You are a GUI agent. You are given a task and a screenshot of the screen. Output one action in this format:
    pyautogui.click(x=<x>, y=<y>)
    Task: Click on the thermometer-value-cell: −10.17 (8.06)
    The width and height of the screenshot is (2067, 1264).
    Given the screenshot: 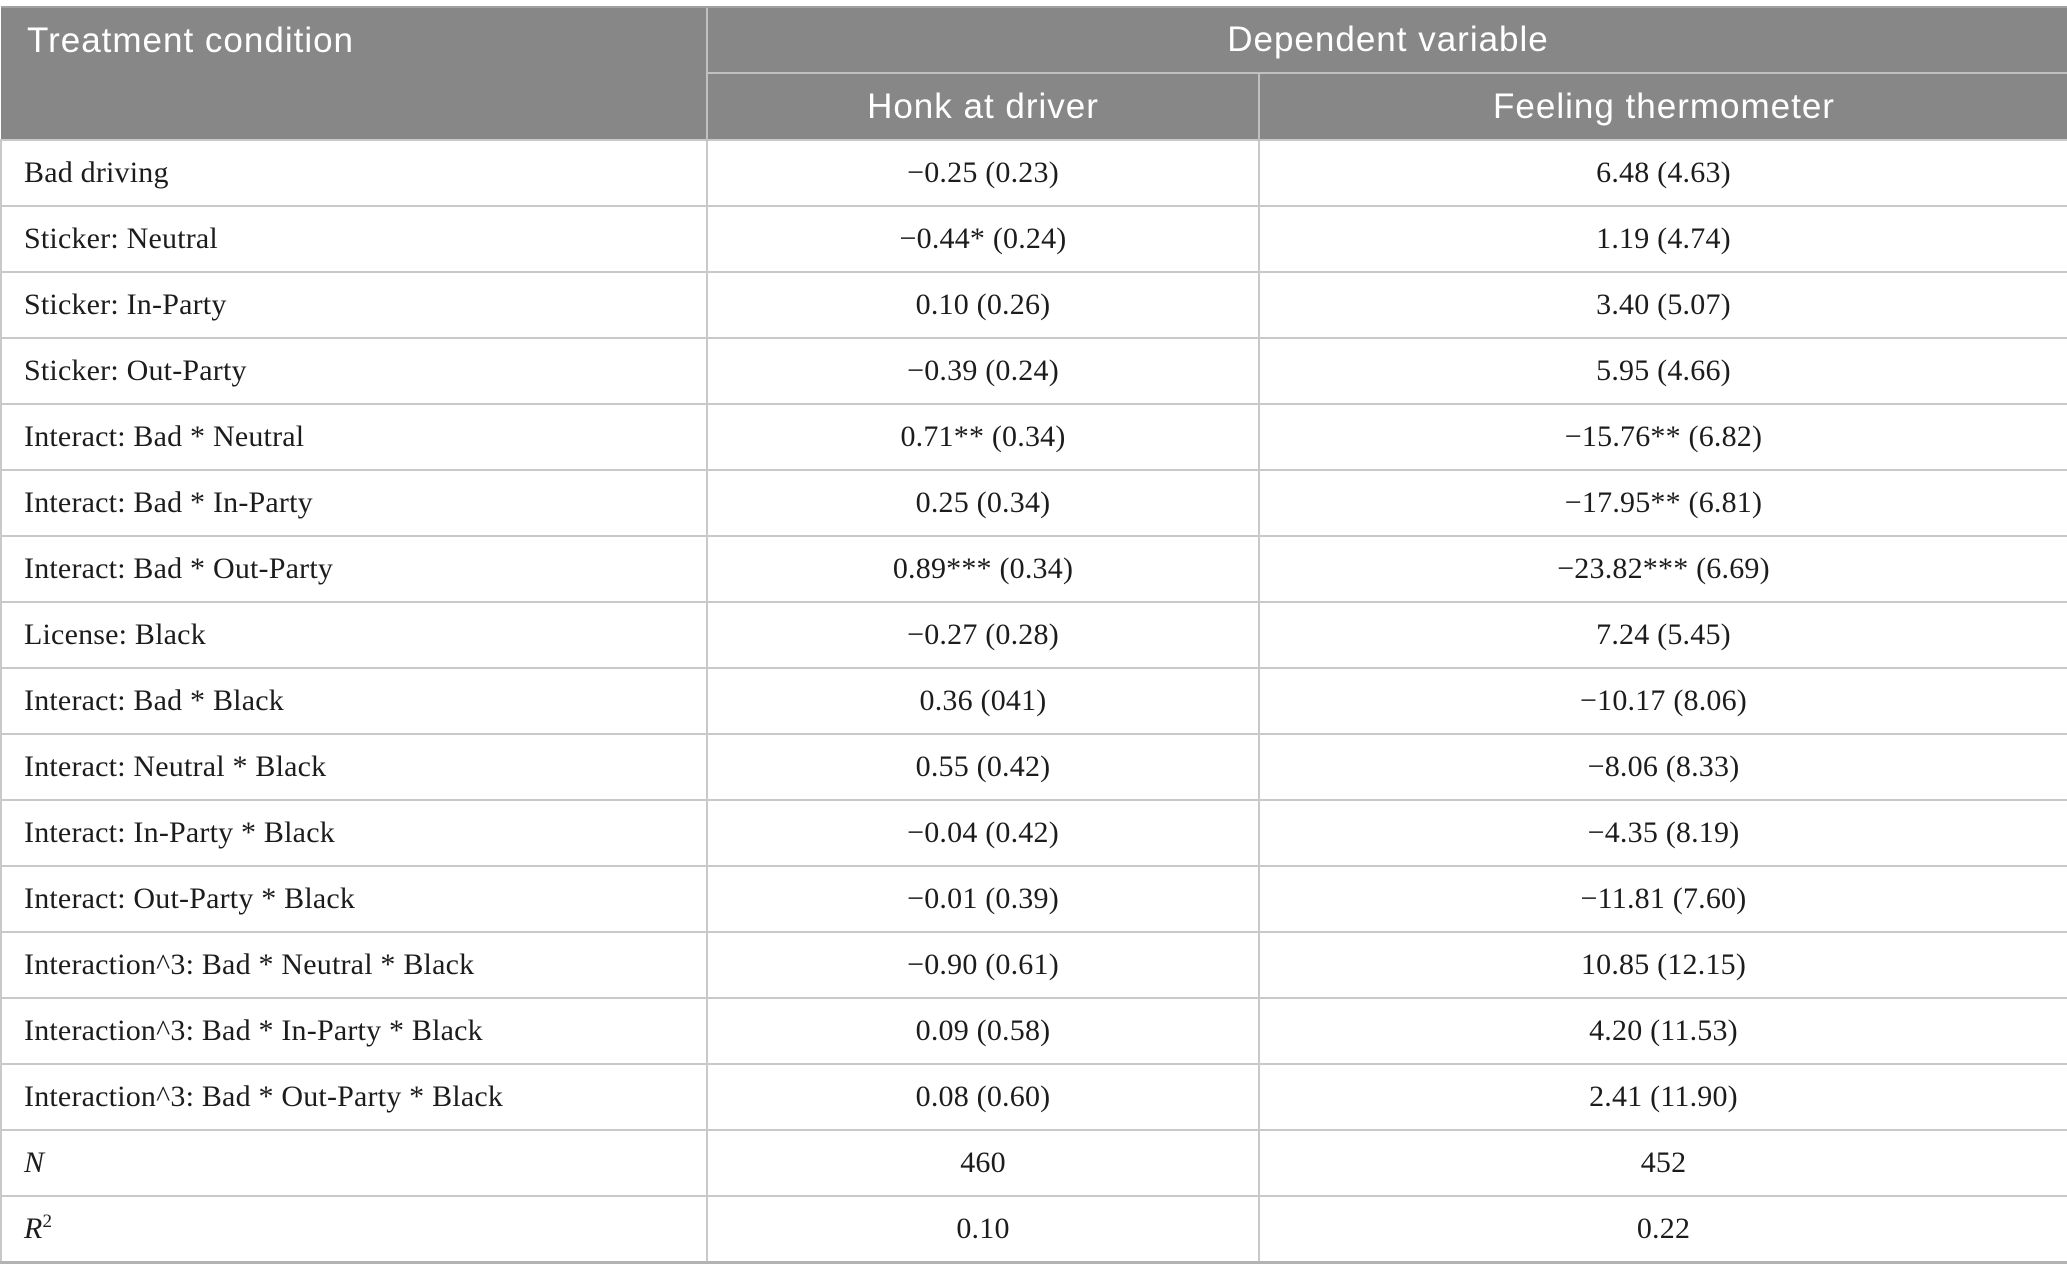 What is the action you would take?
    pyautogui.click(x=1662, y=701)
    